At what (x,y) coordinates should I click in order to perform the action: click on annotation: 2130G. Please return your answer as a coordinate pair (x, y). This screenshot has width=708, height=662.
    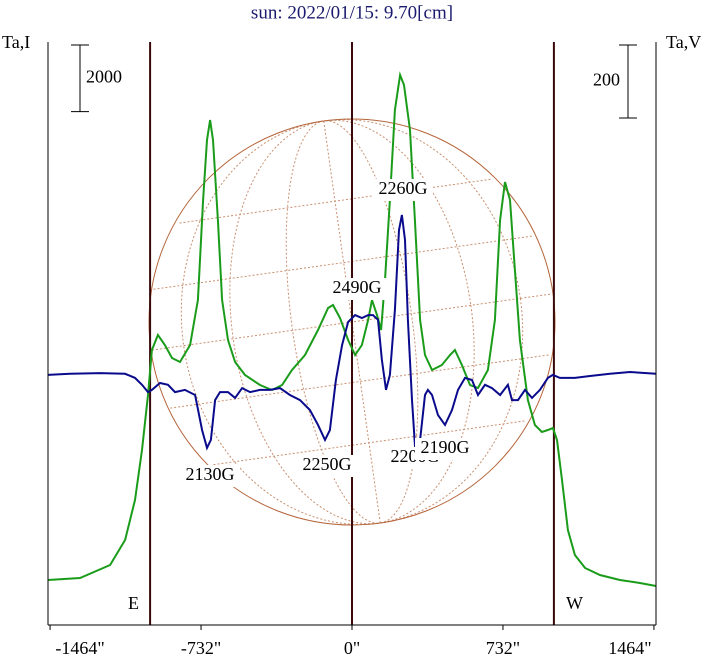
    Looking at the image, I should click on (210, 474).